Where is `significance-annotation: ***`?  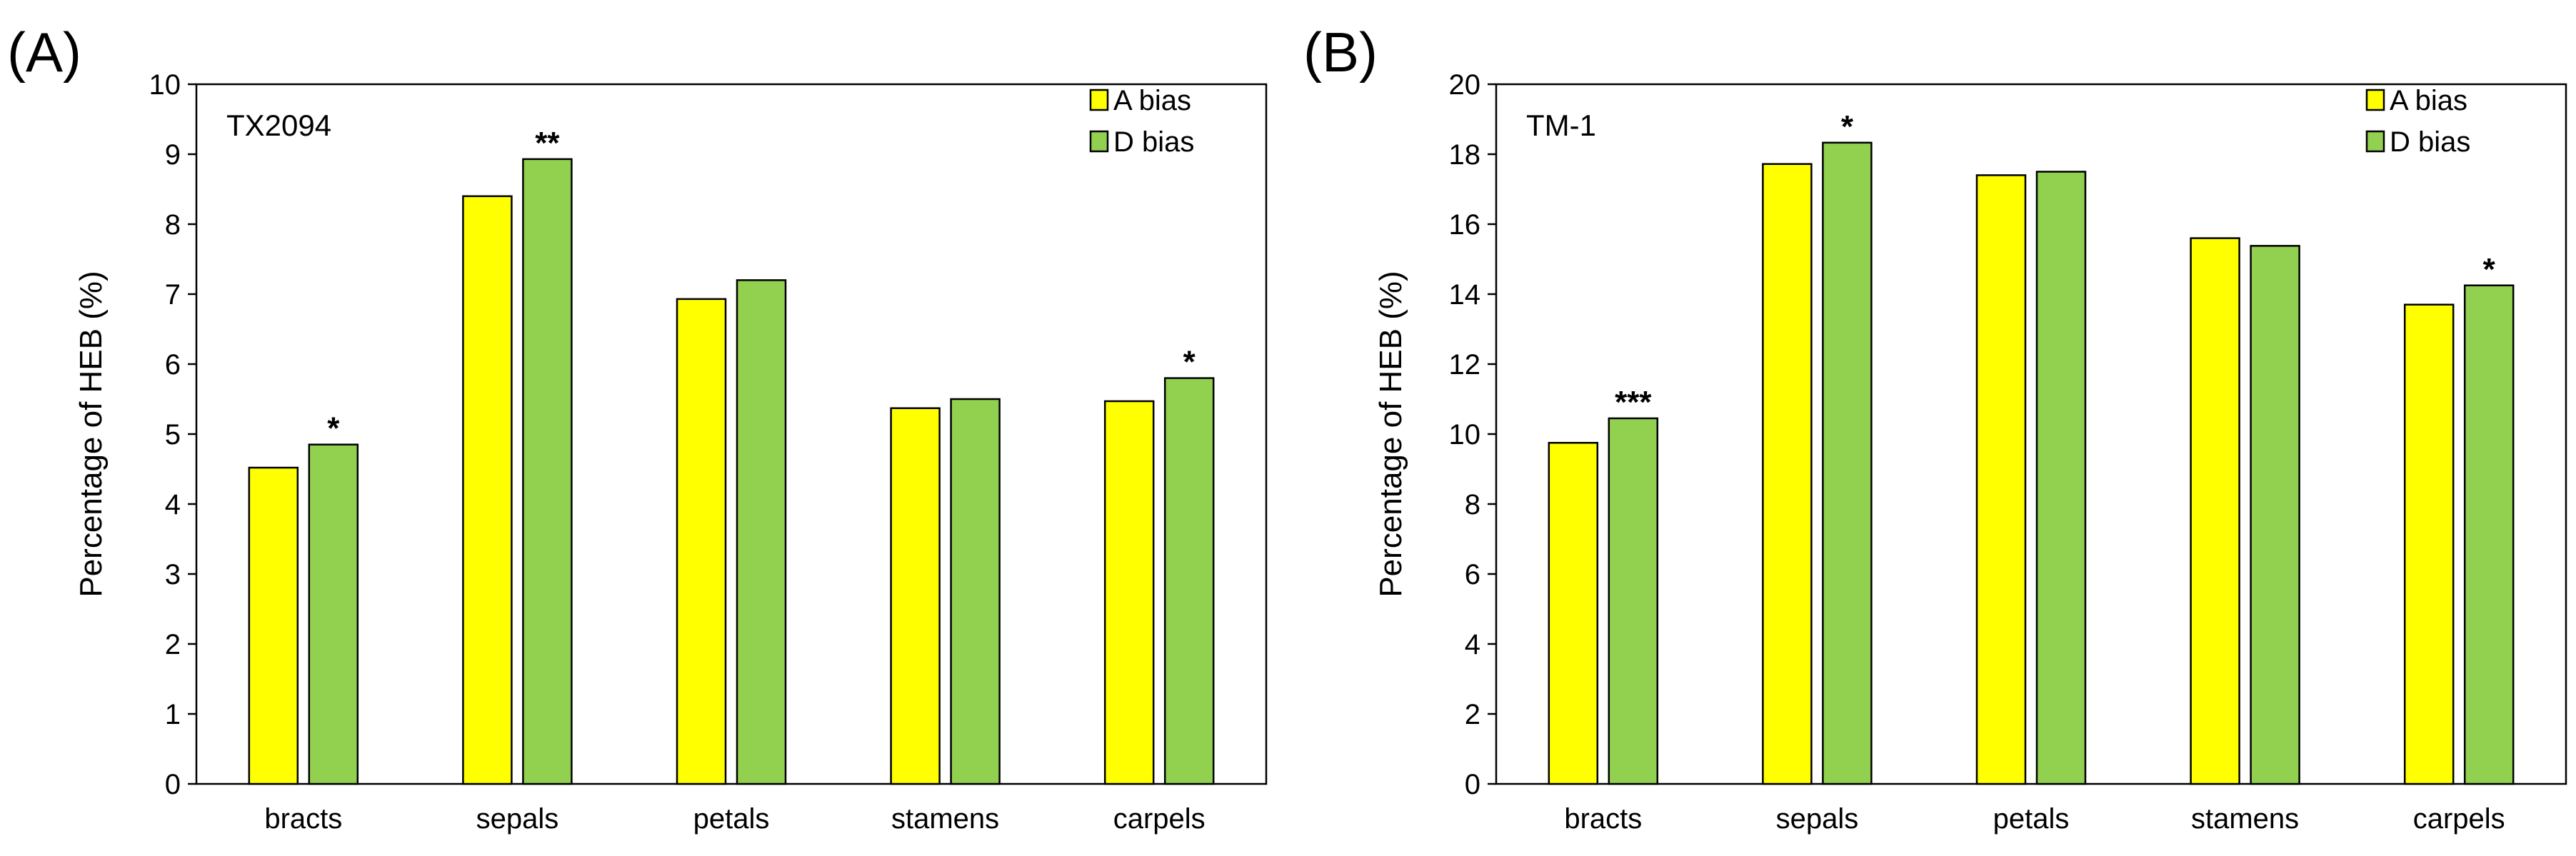
significance-annotation: *** is located at coordinates (1633, 402).